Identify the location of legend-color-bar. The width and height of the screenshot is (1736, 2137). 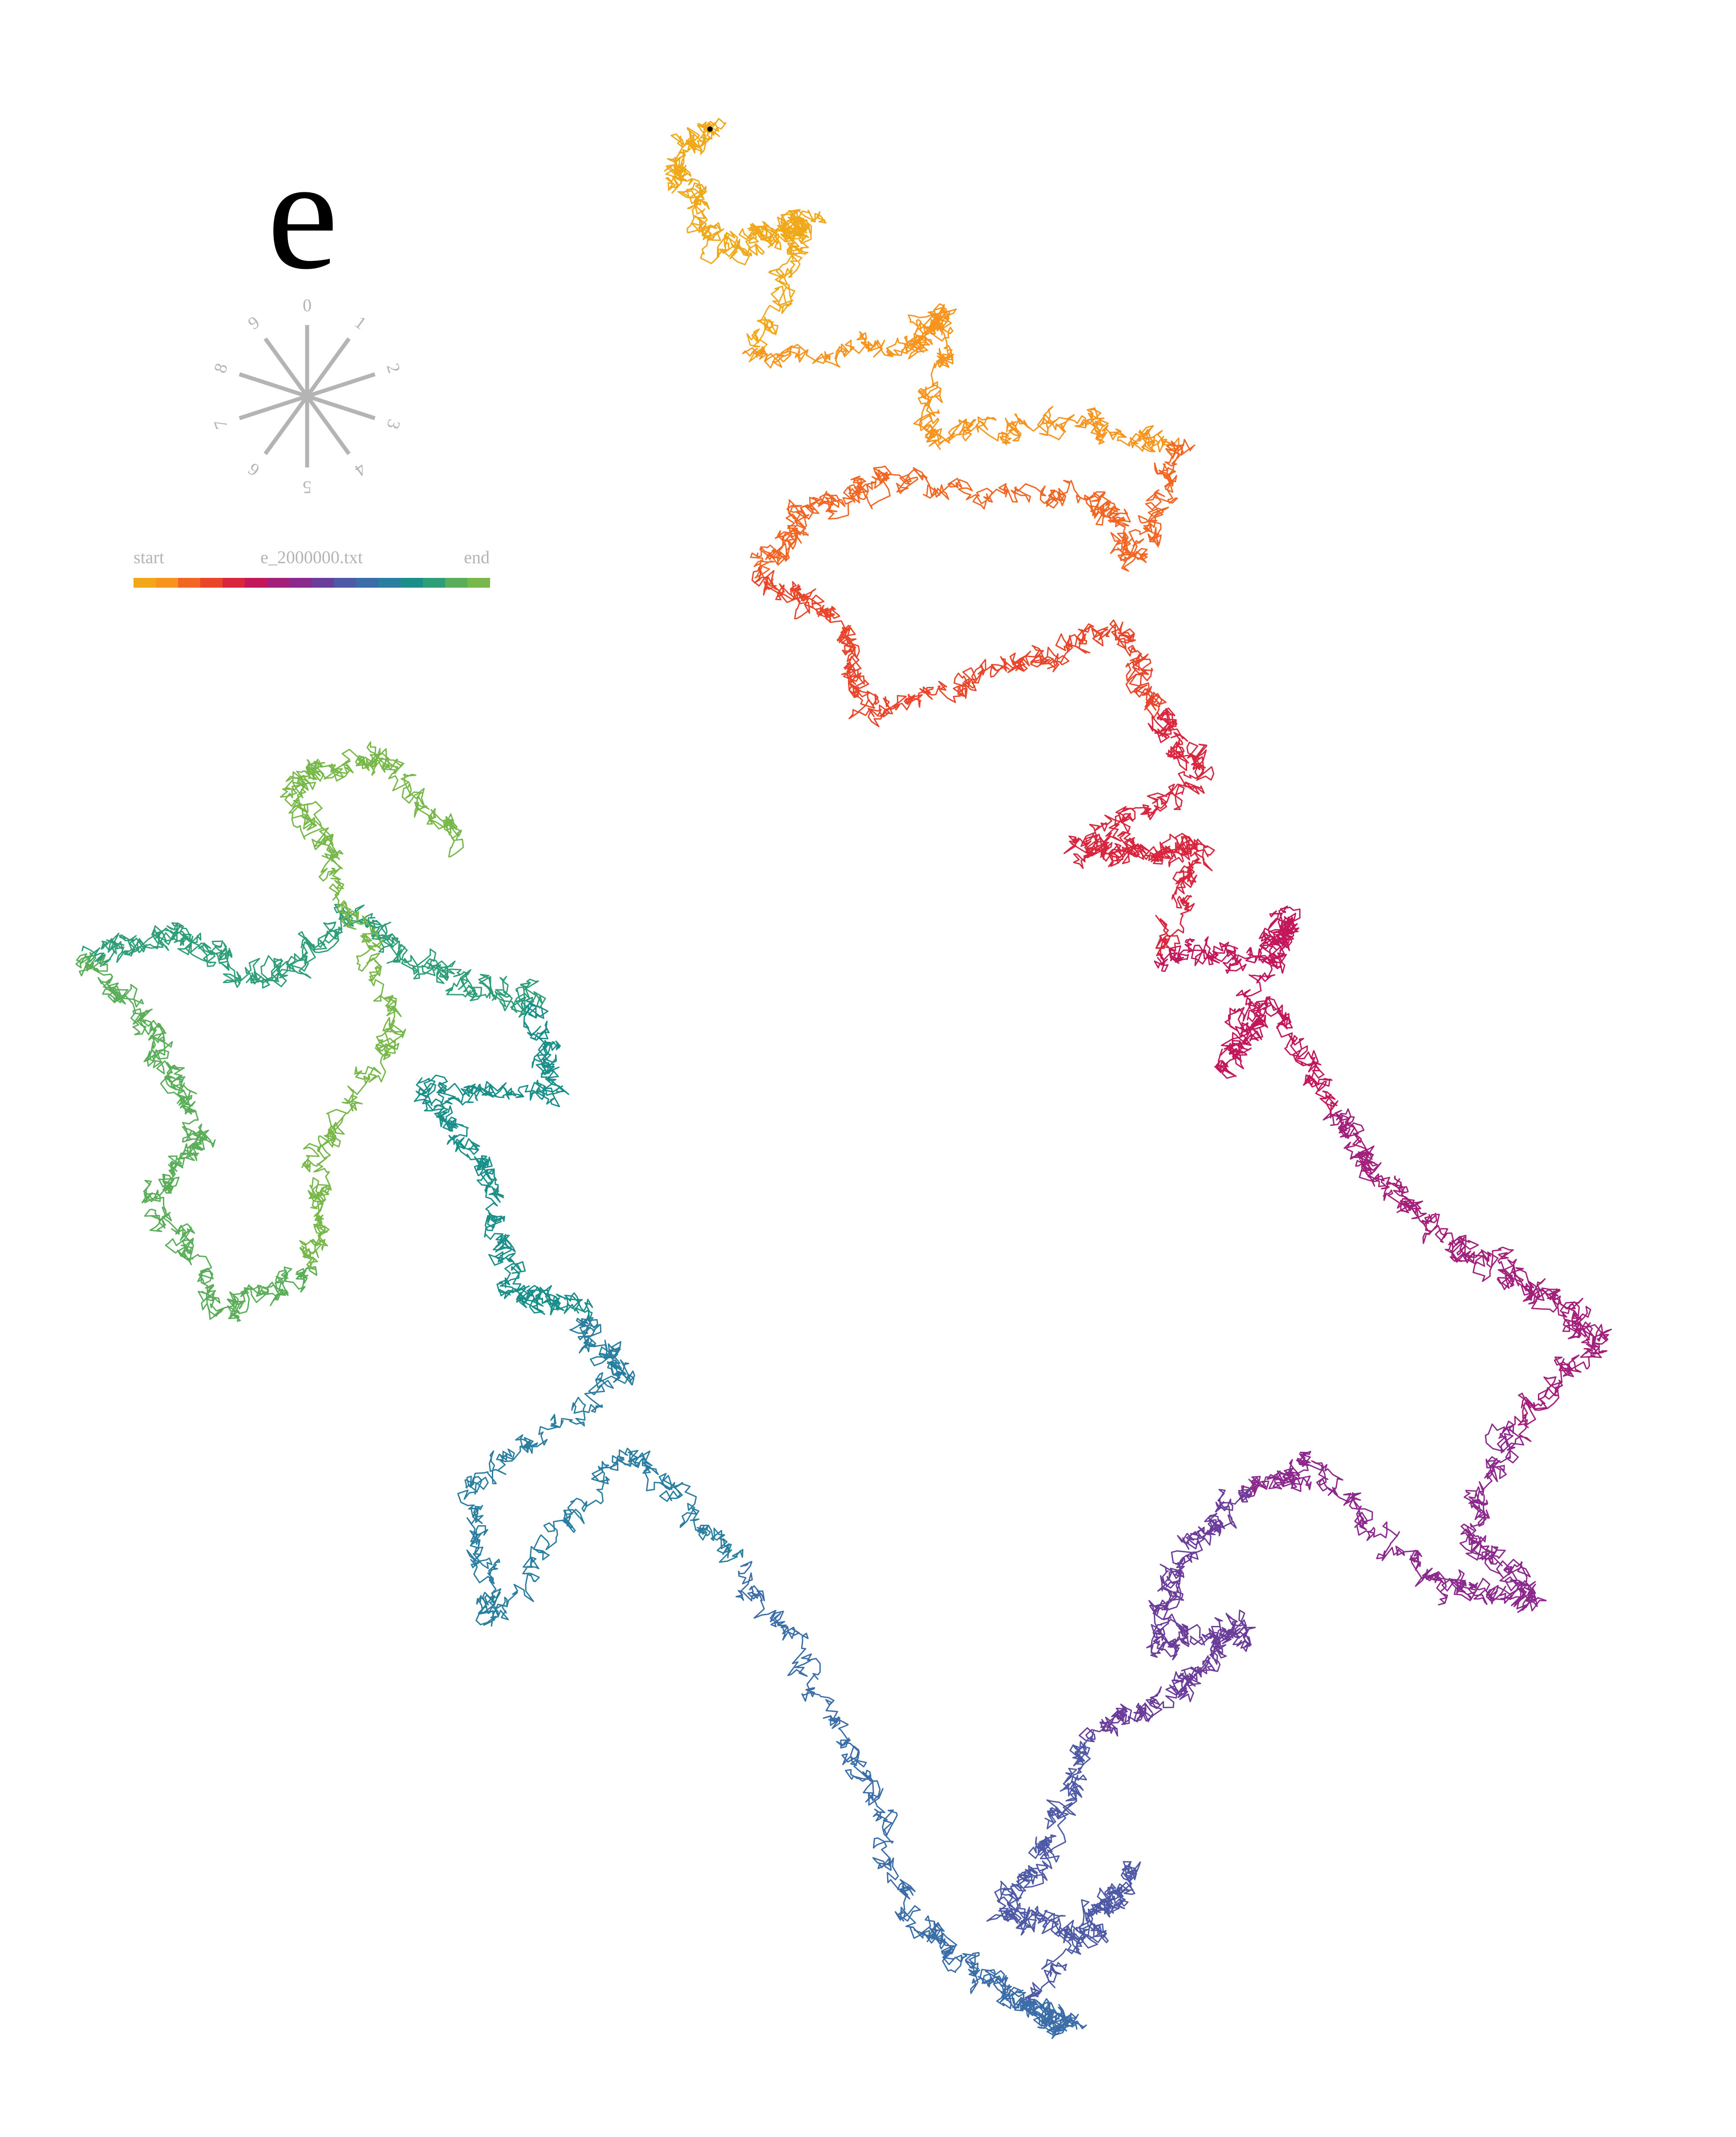
(312, 583).